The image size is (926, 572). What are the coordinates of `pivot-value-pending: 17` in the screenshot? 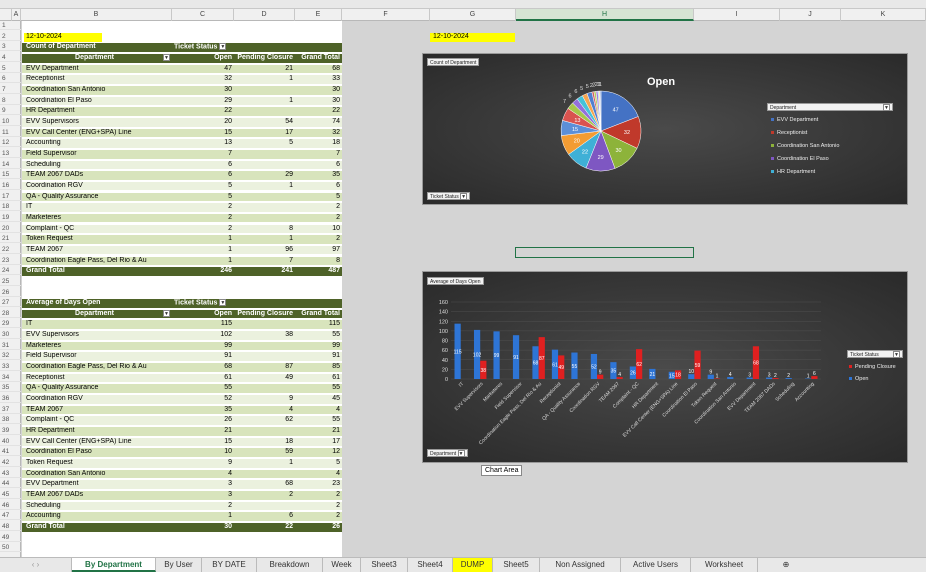 It's located at (289, 132).